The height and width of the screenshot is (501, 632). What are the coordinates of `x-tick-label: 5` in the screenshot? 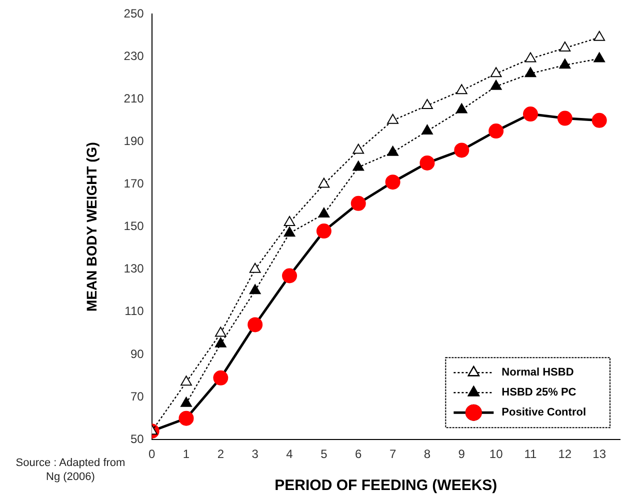 It's located at (324, 454).